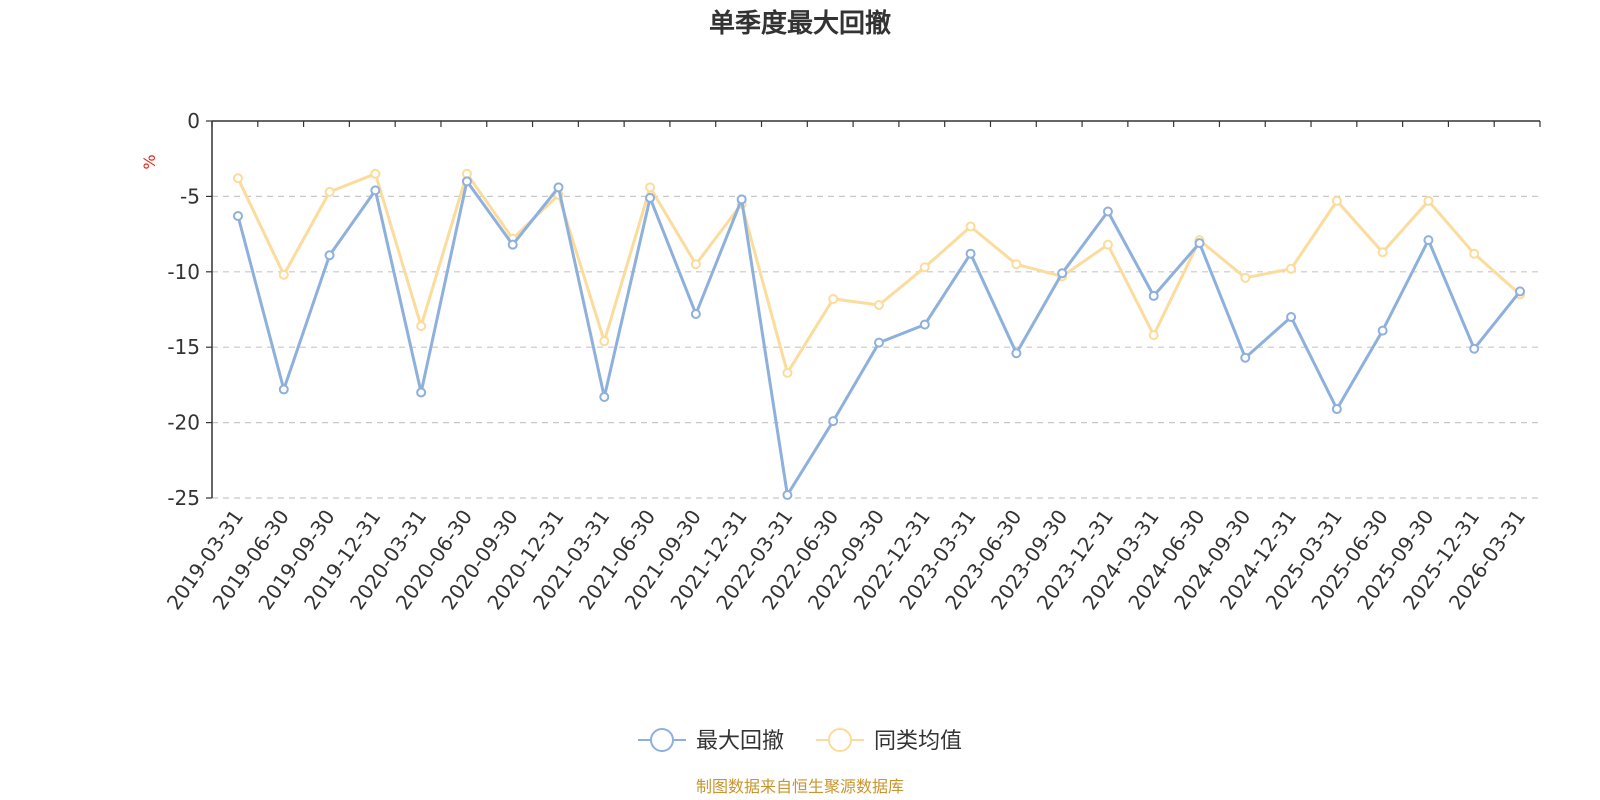  I want to click on legend: 最大回撤 同类均值, so click(800, 741).